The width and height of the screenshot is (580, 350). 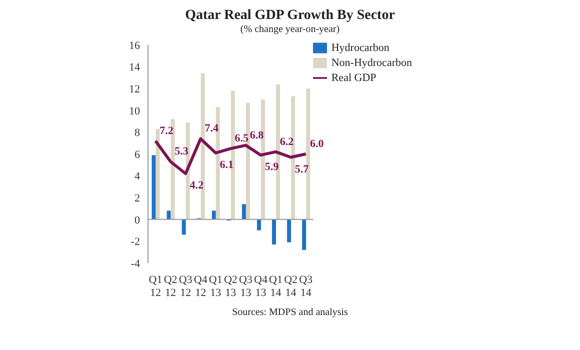 I want to click on x-tick-label: Q4 13, so click(x=261, y=286).